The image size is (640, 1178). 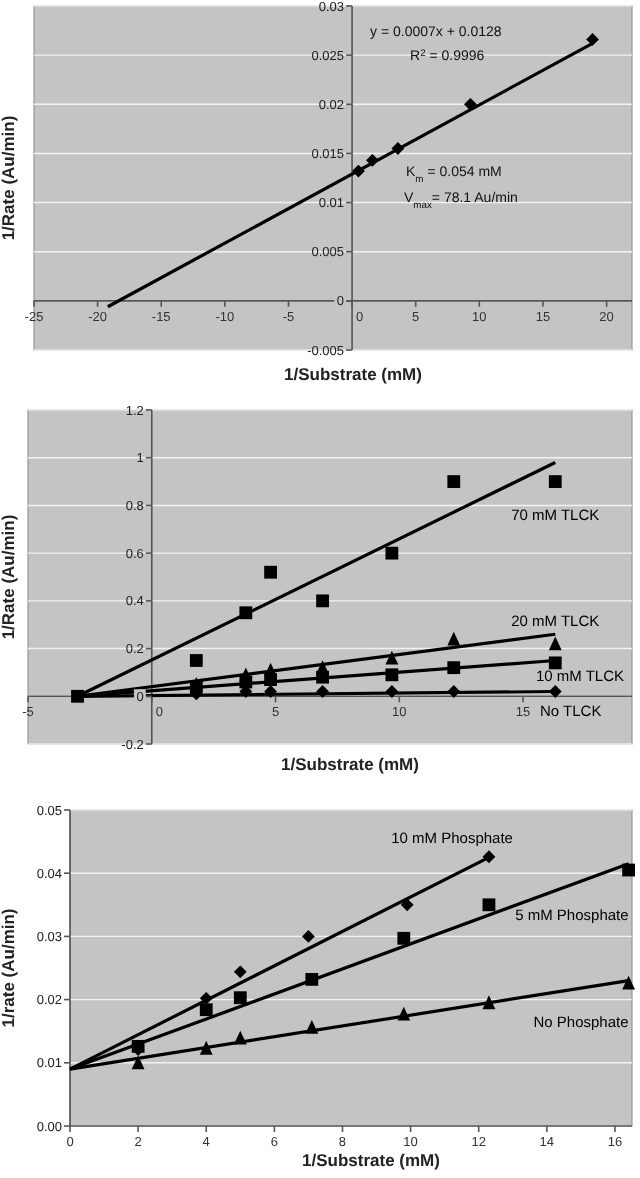 What do you see at coordinates (9, 968) in the screenshot?
I see `y-axis-title: 1/rate (Au/min)` at bounding box center [9, 968].